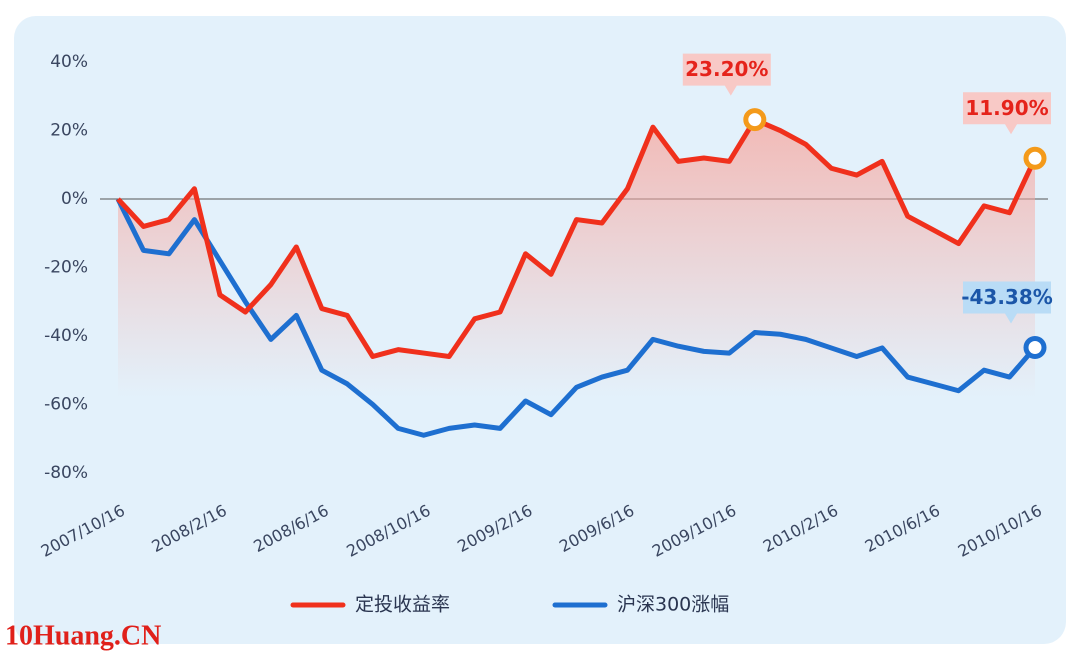 This screenshot has width=1080, height=662. Describe the element at coordinates (1006, 108) in the screenshot. I see `data-label: 11.90%` at that location.